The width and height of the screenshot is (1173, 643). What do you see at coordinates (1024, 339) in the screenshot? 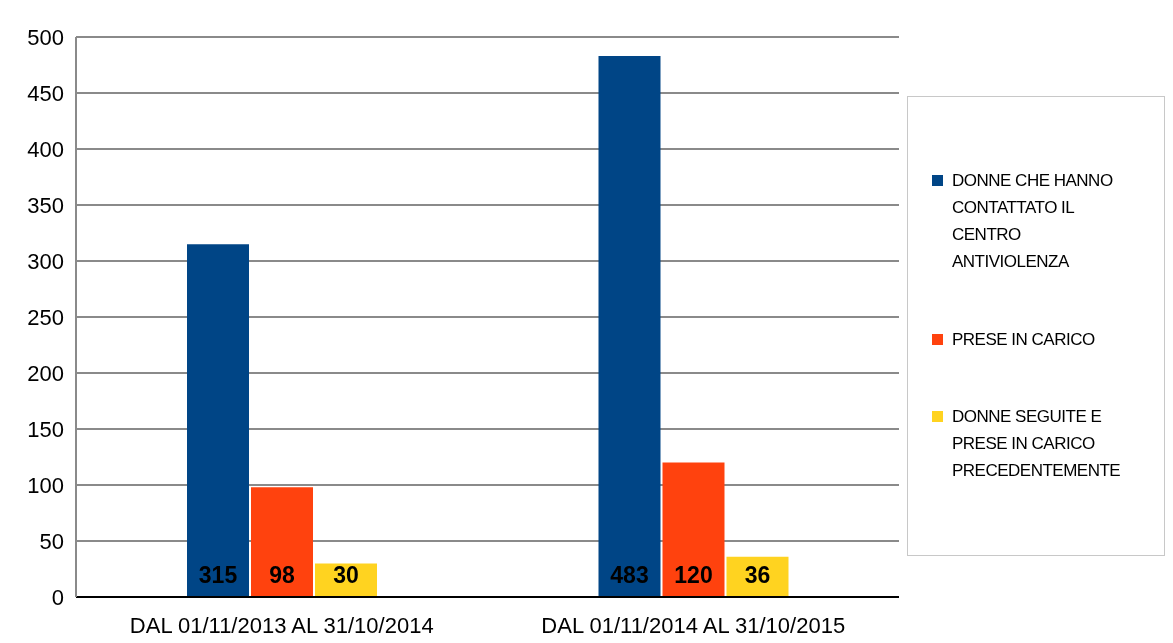
I see `legend-label: PRESE IN CARICO` at bounding box center [1024, 339].